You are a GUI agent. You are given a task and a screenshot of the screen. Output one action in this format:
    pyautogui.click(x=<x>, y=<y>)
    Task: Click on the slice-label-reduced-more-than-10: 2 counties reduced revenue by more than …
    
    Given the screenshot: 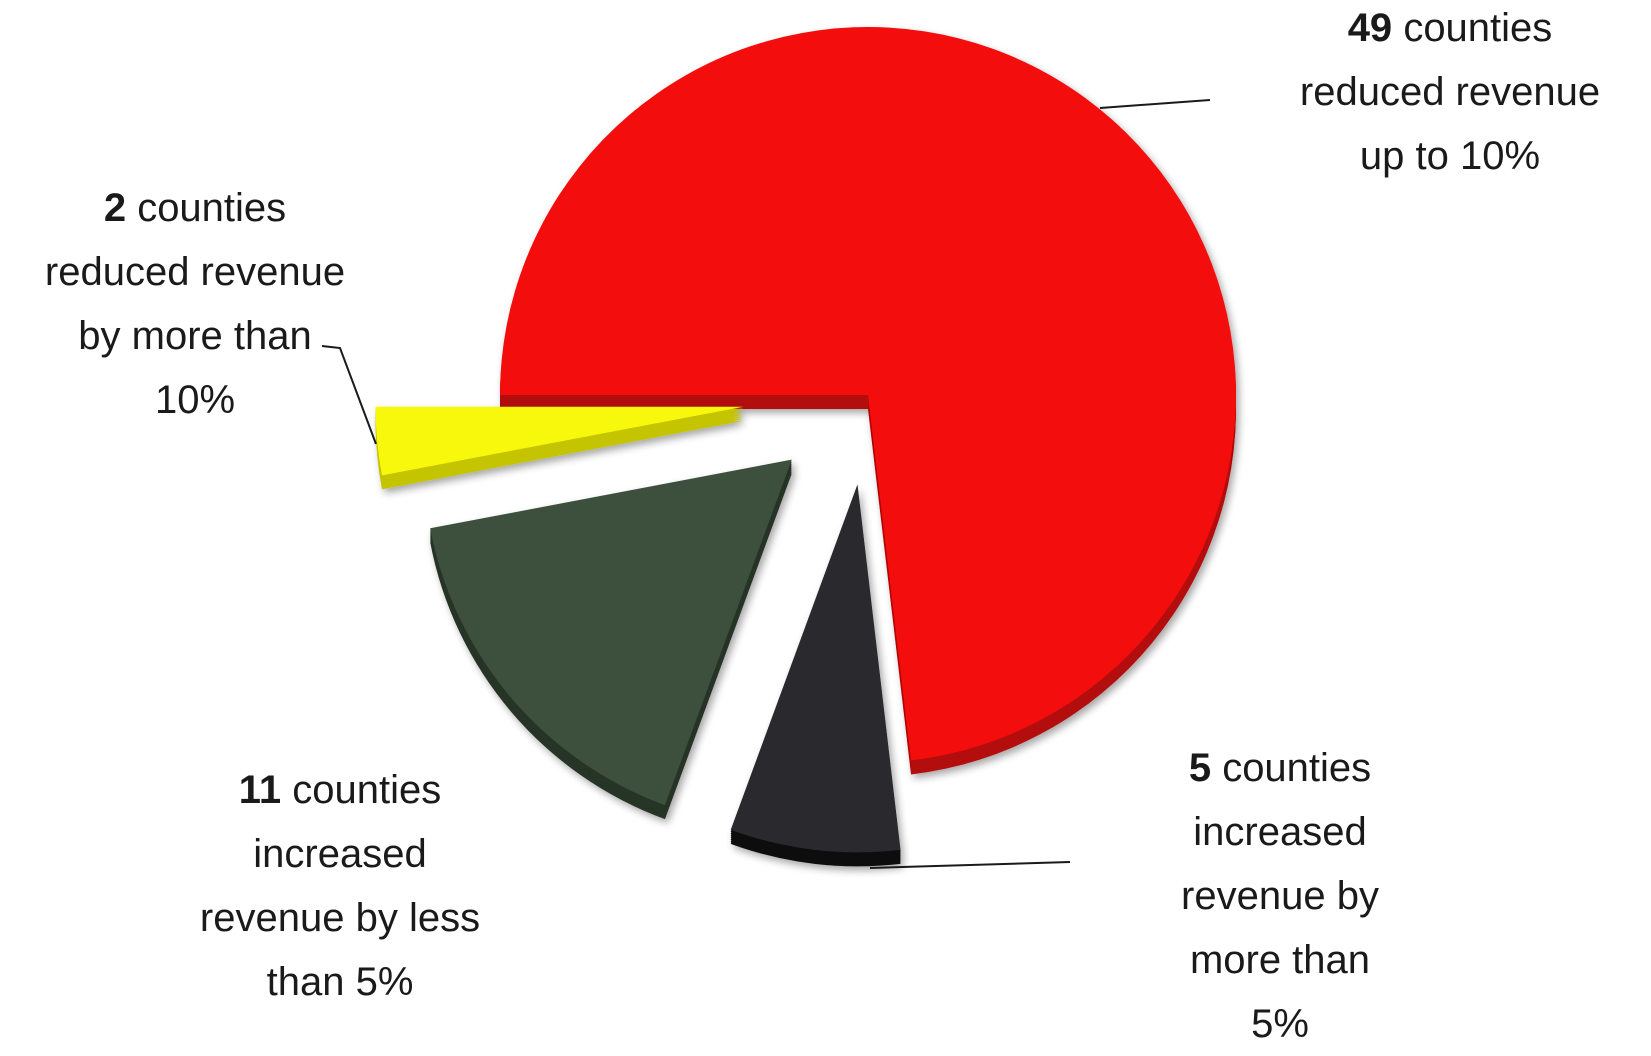 What is the action you would take?
    pyautogui.click(x=195, y=304)
    